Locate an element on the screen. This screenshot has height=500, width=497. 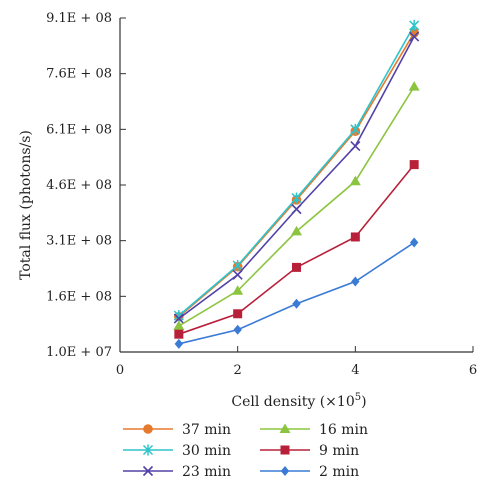
legend-label: 9 min is located at coordinates (339, 451).